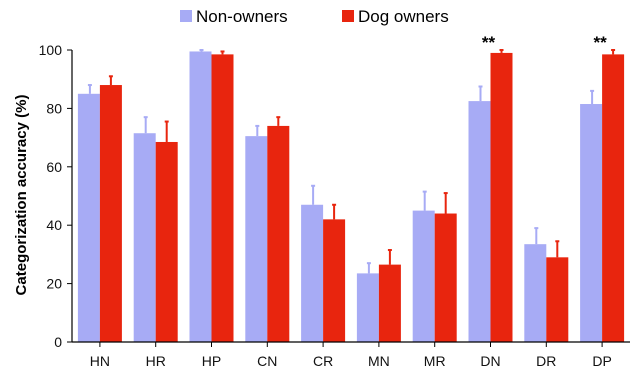 The width and height of the screenshot is (636, 382). Describe the element at coordinates (403, 16) in the screenshot. I see `legend-label-dog-owners: Dog owners` at that location.